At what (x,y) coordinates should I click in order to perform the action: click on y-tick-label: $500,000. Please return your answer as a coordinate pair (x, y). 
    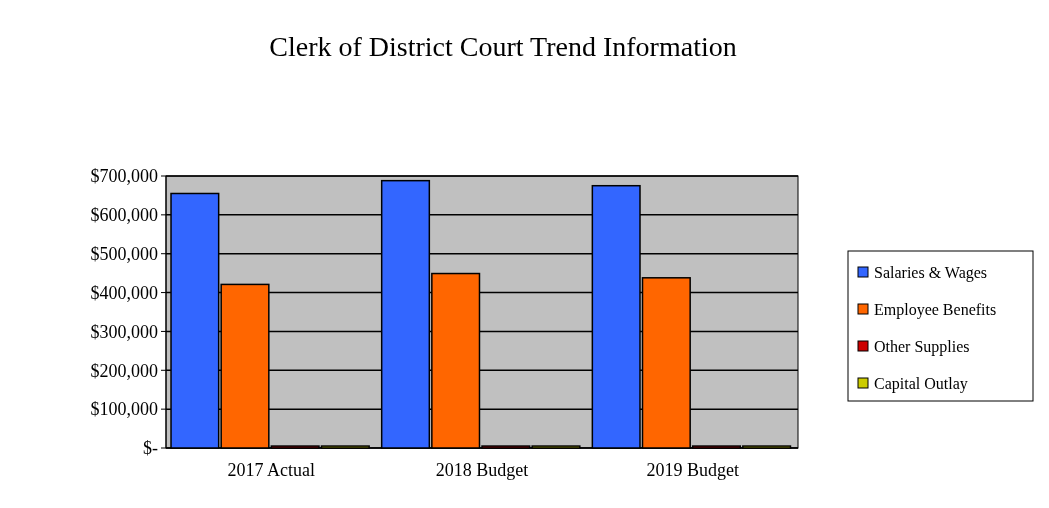
    Looking at the image, I should click on (124, 254).